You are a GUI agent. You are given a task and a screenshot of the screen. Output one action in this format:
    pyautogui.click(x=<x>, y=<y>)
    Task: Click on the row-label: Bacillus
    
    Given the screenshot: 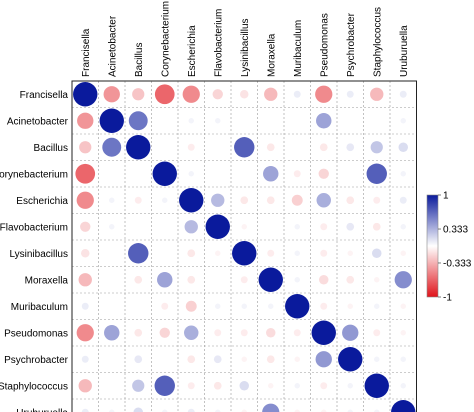 What is the action you would take?
    pyautogui.click(x=51, y=148)
    